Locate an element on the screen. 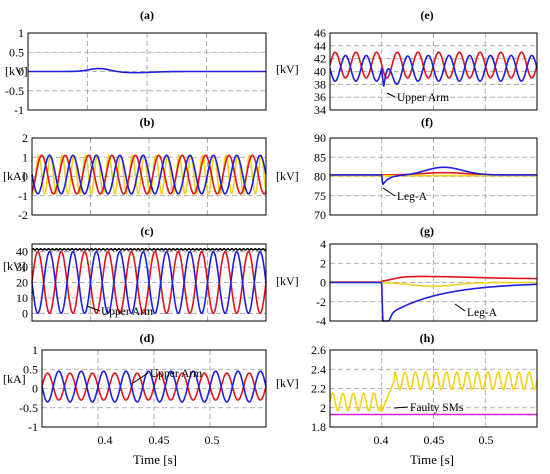 This screenshot has height=474, width=550. panel-f-series is located at coordinates (433, 176).